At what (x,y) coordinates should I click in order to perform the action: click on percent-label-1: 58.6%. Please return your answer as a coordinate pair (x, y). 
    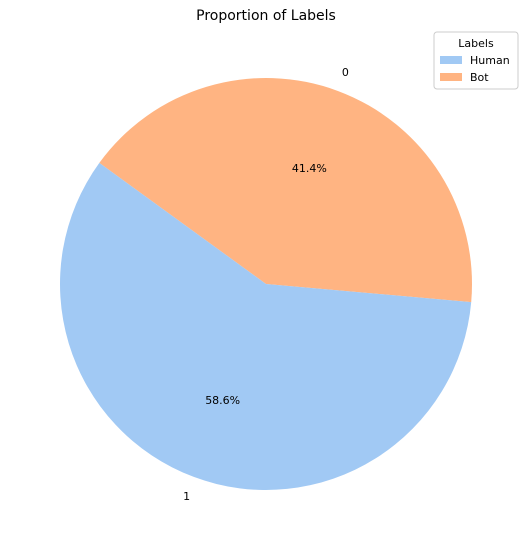
    Looking at the image, I should click on (222, 400).